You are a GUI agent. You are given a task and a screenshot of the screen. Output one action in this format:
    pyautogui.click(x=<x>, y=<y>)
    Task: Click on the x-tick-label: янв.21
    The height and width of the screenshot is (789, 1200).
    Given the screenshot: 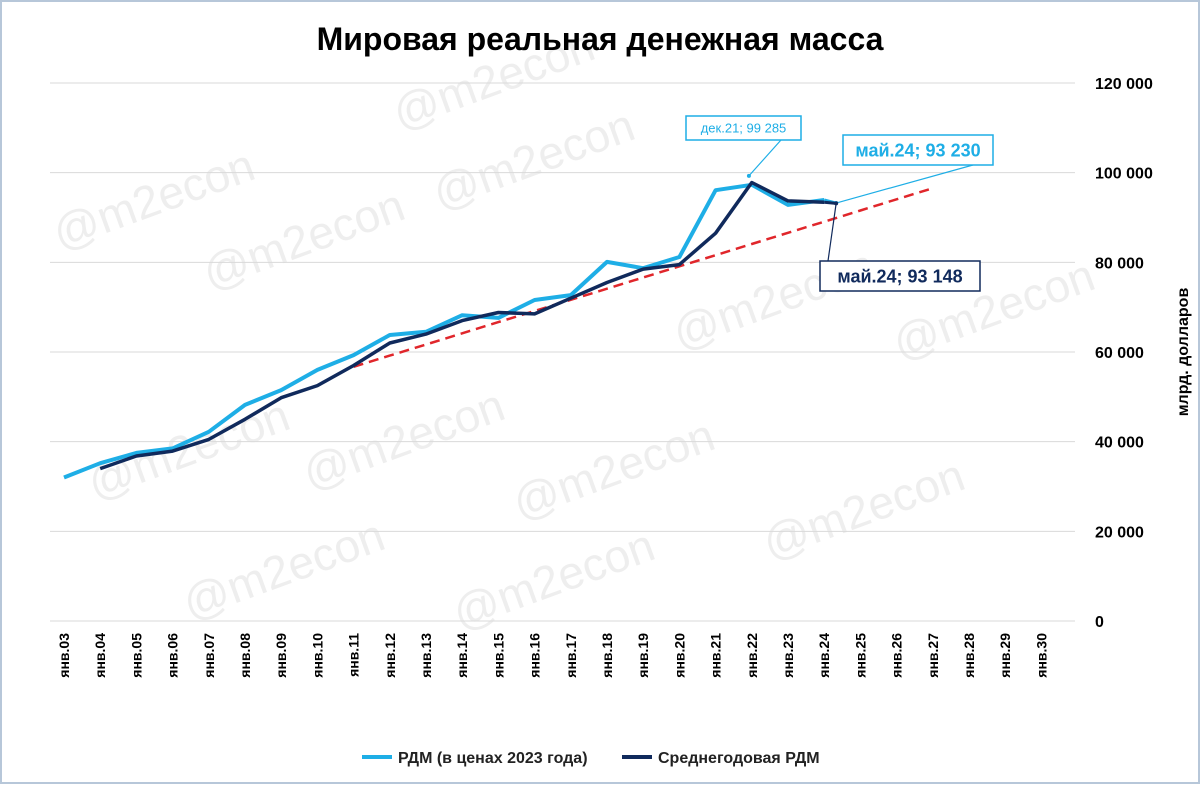 What is the action you would take?
    pyautogui.click(x=716, y=655)
    